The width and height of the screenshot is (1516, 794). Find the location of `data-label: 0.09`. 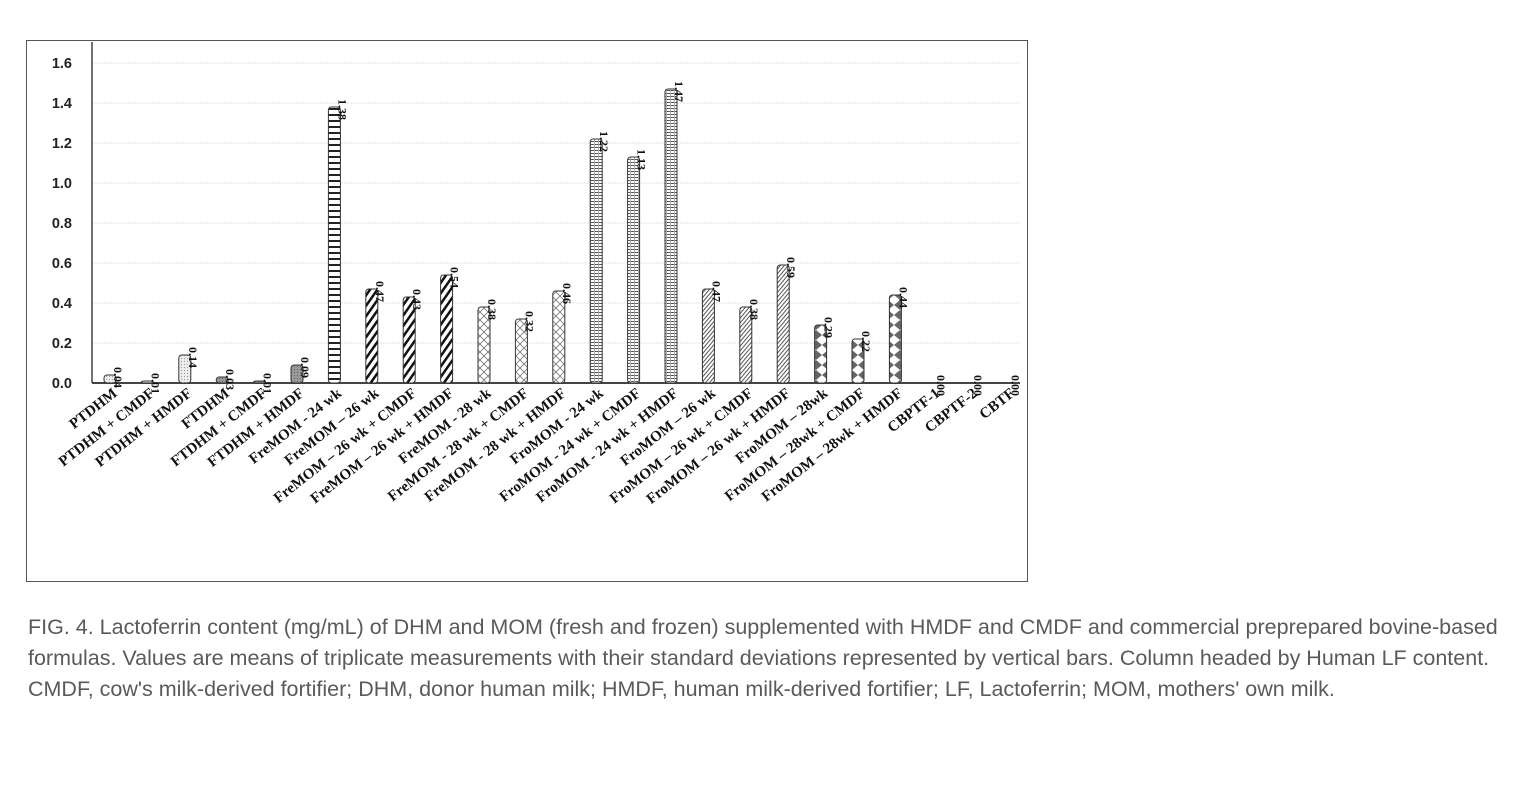

data-label: 0.09 is located at coordinates (305, 367).